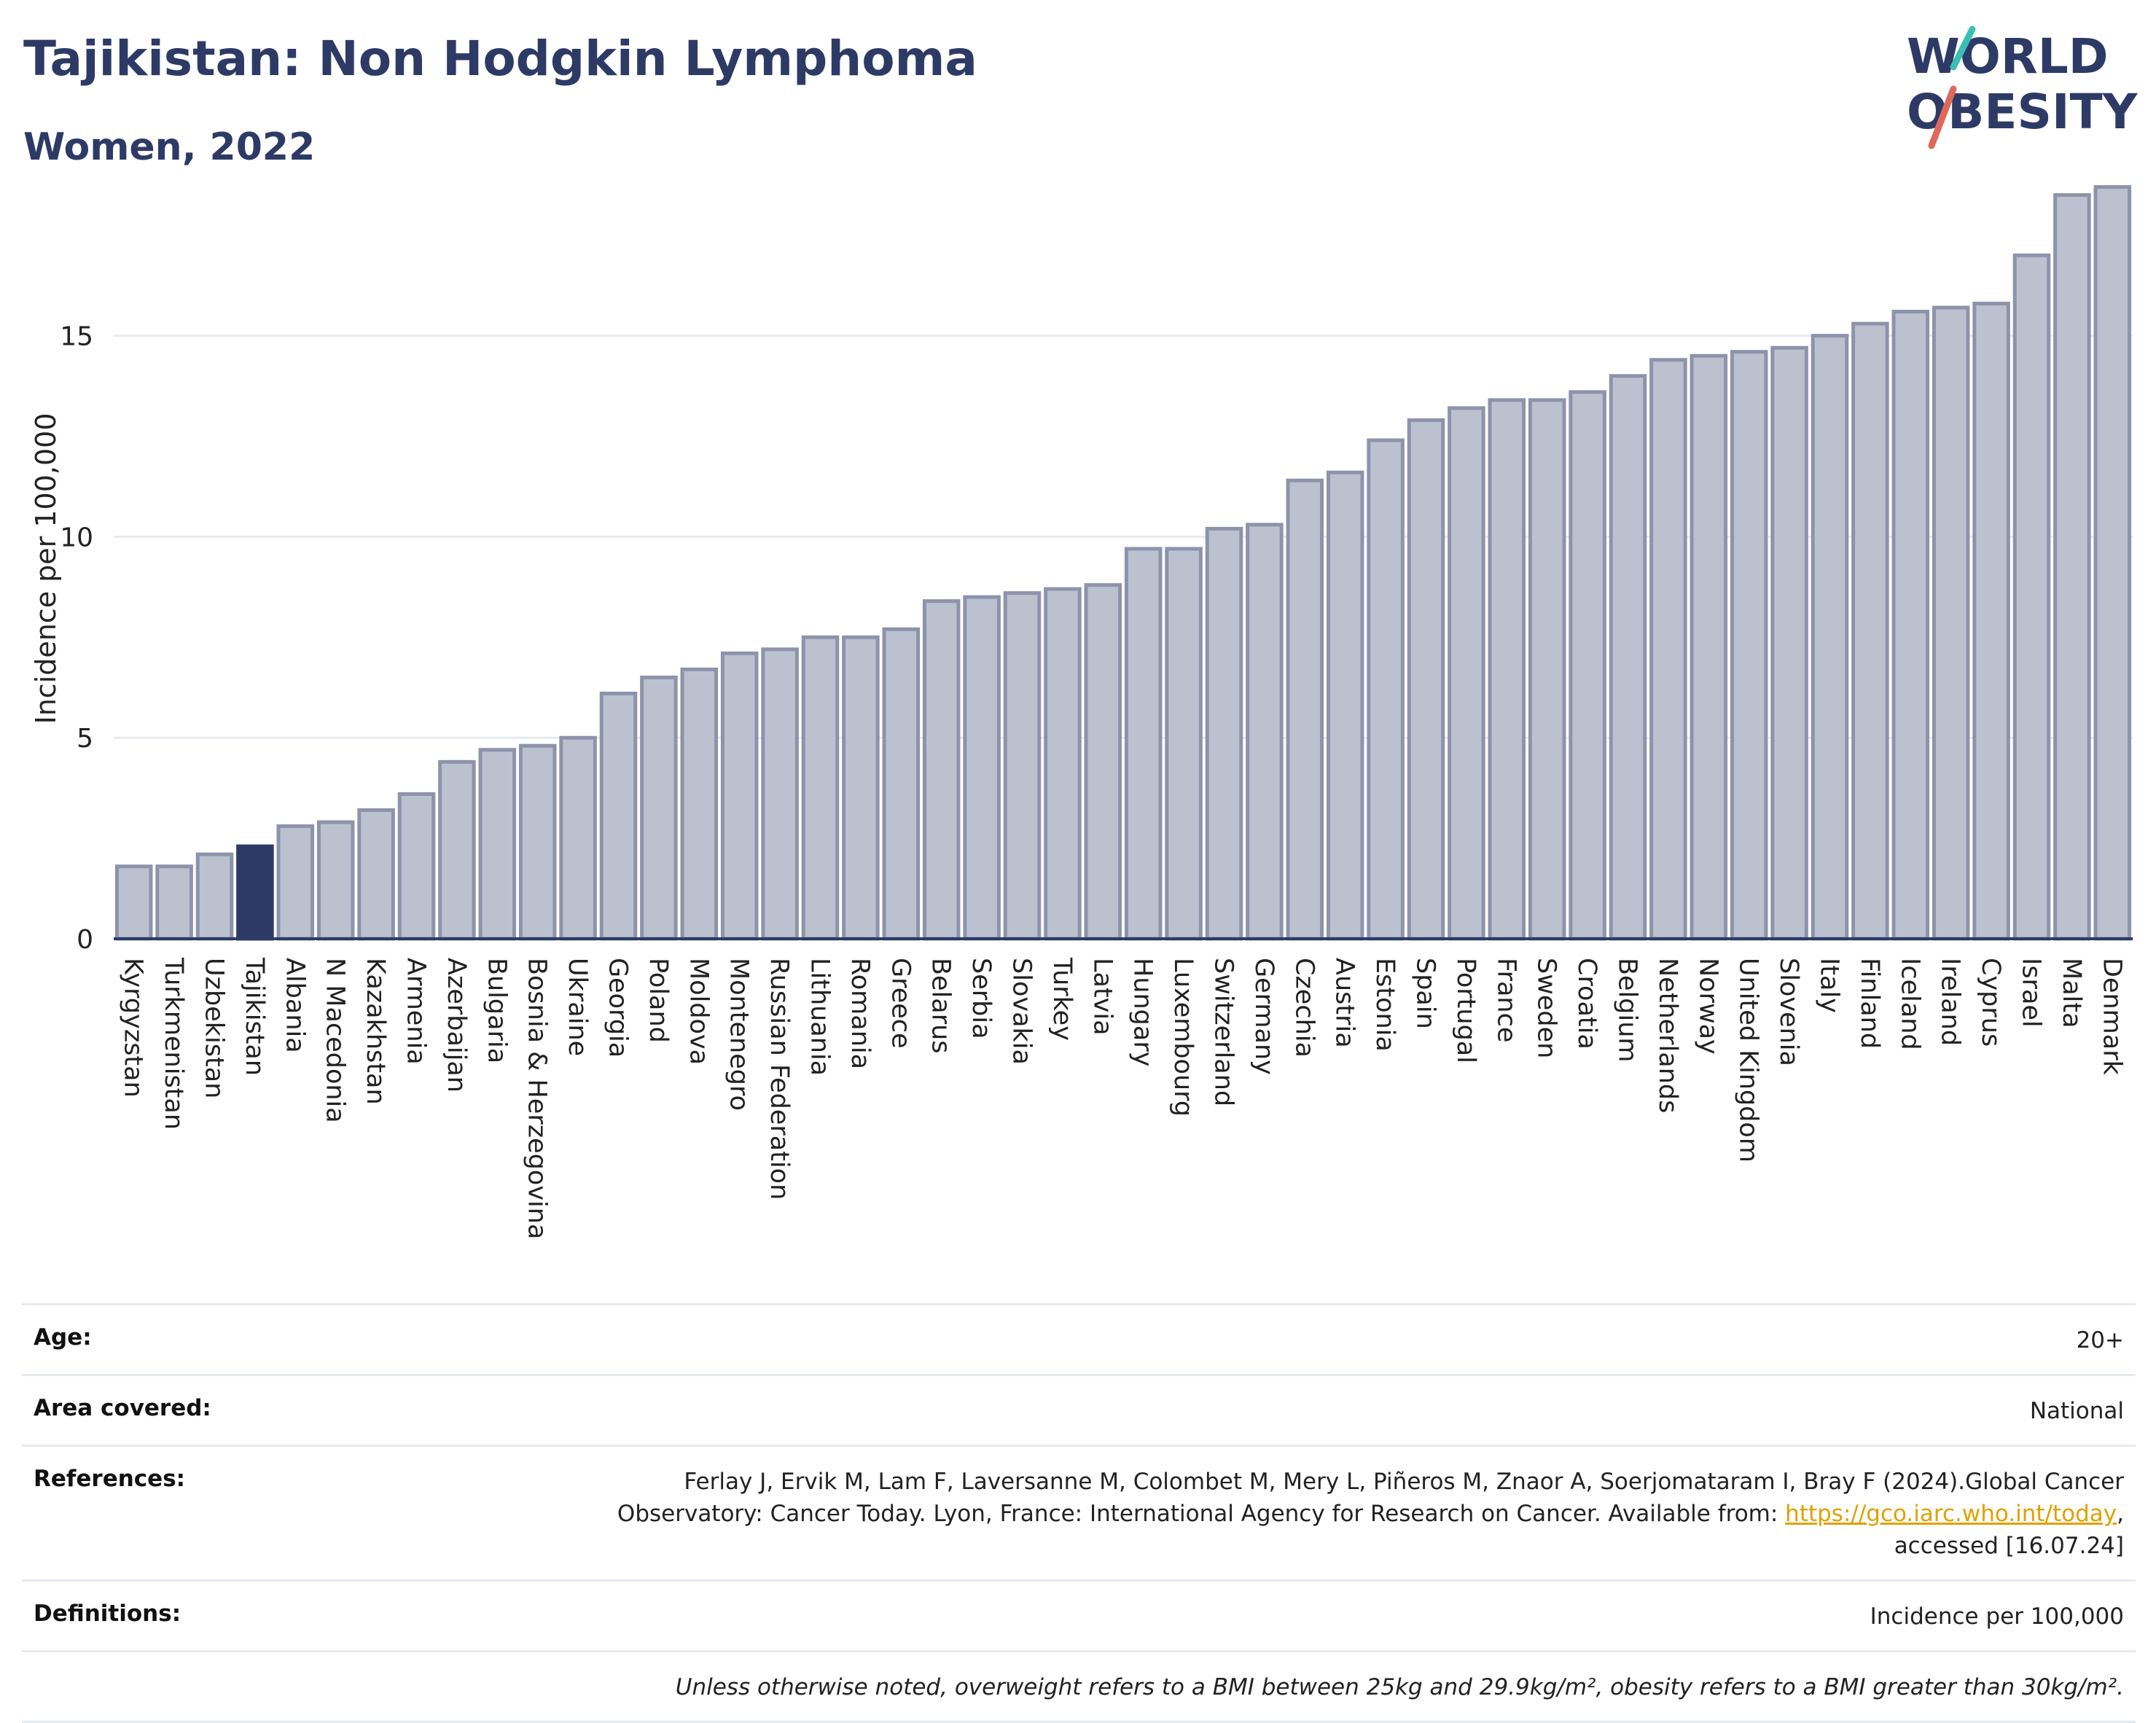  Describe the element at coordinates (820, 788) in the screenshot. I see `bar-lithuania` at that location.